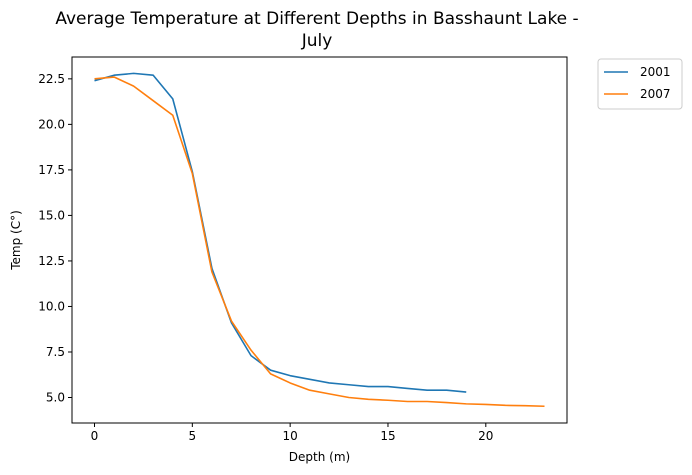 The height and width of the screenshot is (475, 692). I want to click on y-tick-label: 5.0, so click(55, 398).